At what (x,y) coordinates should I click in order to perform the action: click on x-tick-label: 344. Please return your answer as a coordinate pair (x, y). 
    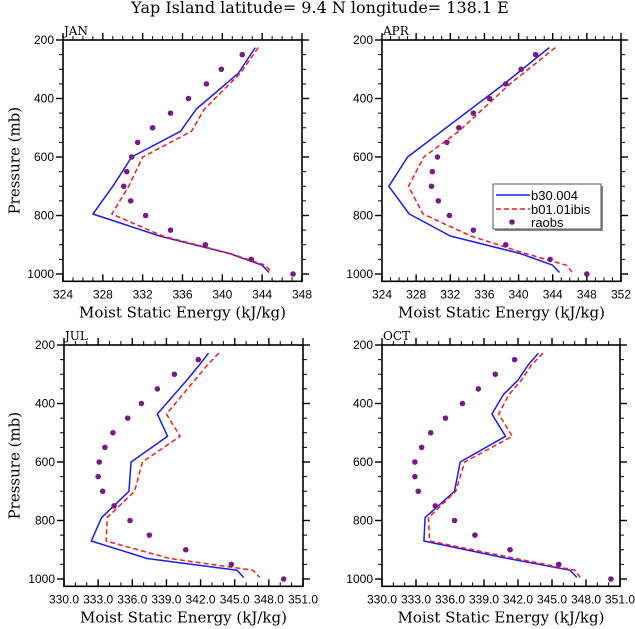
    Looking at the image, I should click on (262, 294).